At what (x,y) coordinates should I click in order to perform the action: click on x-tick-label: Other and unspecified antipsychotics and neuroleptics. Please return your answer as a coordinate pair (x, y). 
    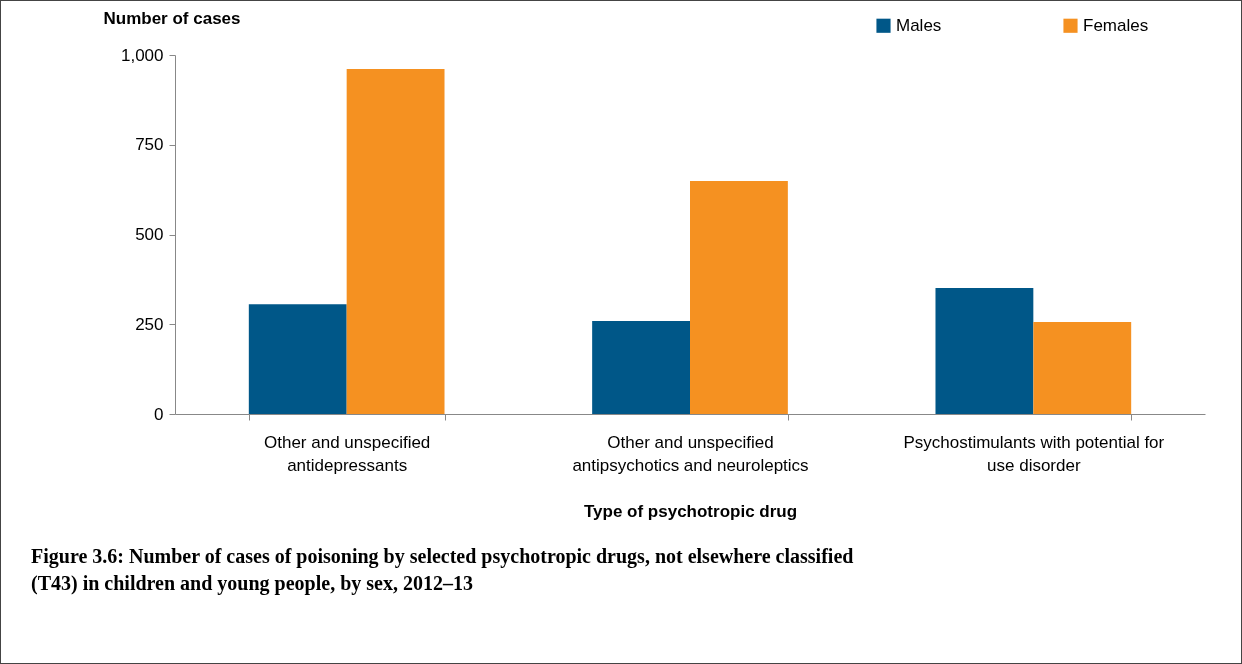
    Looking at the image, I should click on (690, 453).